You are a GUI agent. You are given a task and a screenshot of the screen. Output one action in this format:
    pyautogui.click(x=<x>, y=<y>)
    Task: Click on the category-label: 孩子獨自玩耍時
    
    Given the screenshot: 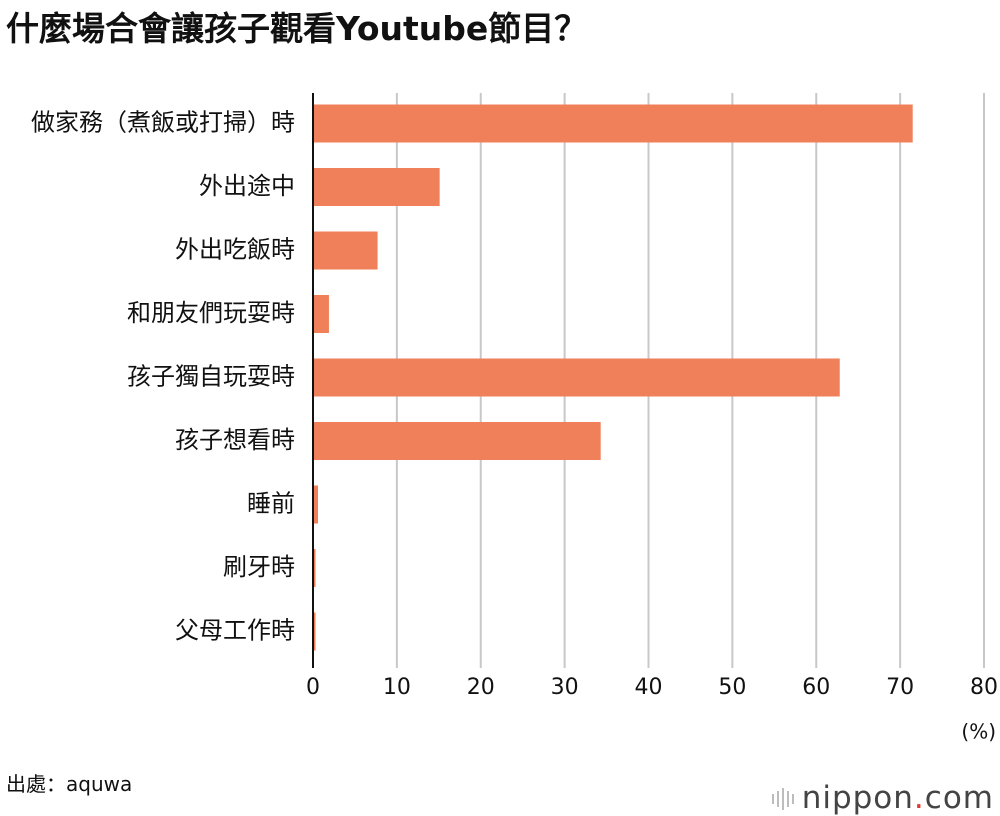 What is the action you would take?
    pyautogui.click(x=211, y=377)
    